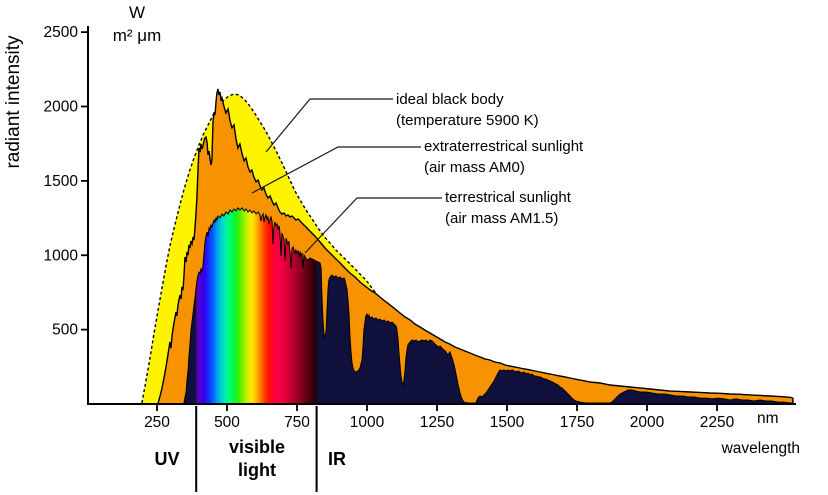  What do you see at coordinates (647, 422) in the screenshot?
I see `x-tick-label: 2000` at bounding box center [647, 422].